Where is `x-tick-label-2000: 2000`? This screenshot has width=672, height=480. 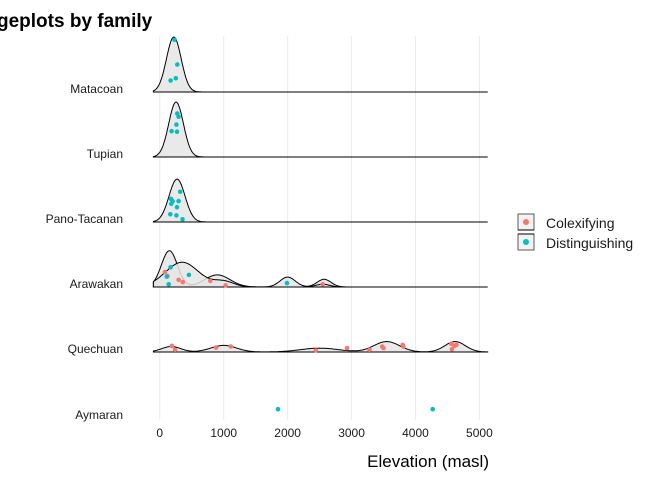
x-tick-label-2000: 2000 is located at coordinates (287, 433).